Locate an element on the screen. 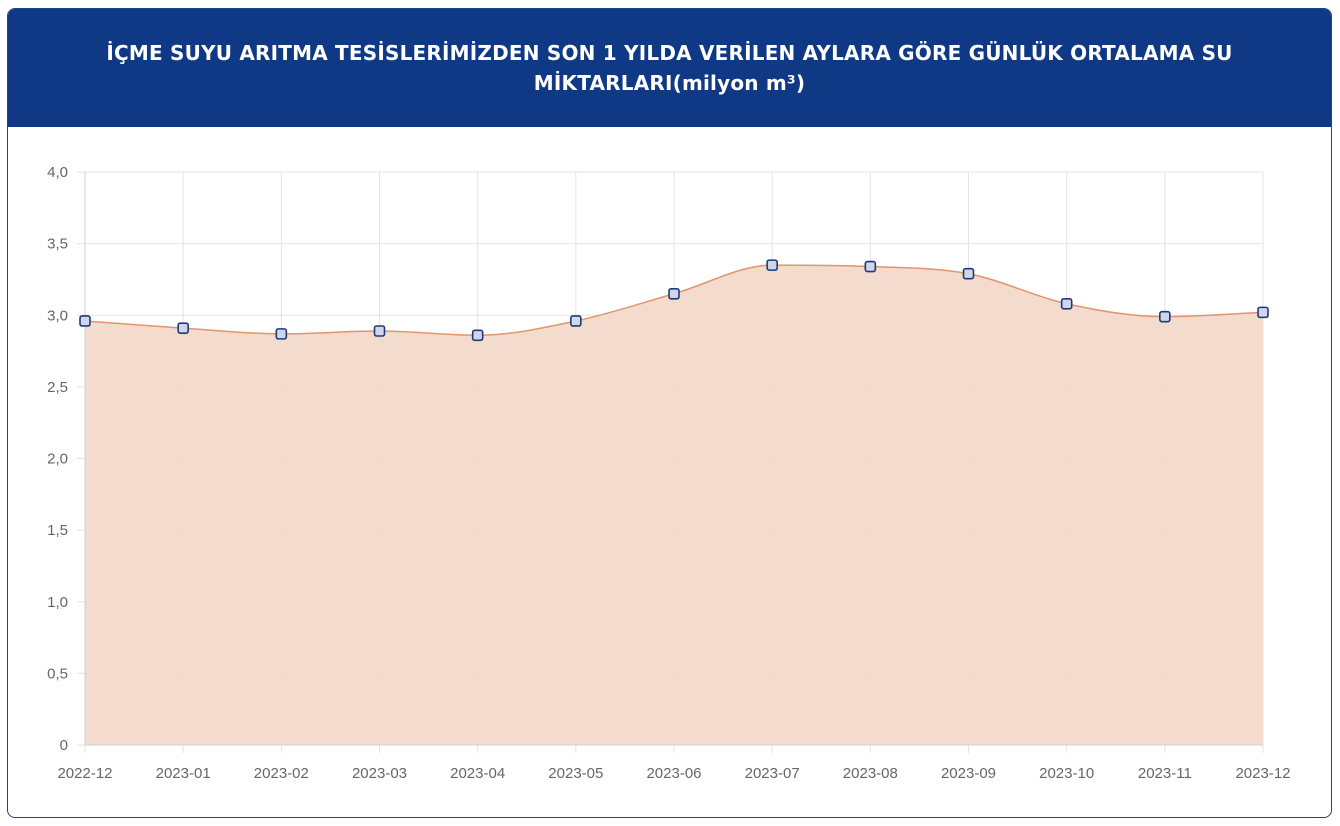 The width and height of the screenshot is (1340, 826). y-tick-label: 3,0 is located at coordinates (57, 315).